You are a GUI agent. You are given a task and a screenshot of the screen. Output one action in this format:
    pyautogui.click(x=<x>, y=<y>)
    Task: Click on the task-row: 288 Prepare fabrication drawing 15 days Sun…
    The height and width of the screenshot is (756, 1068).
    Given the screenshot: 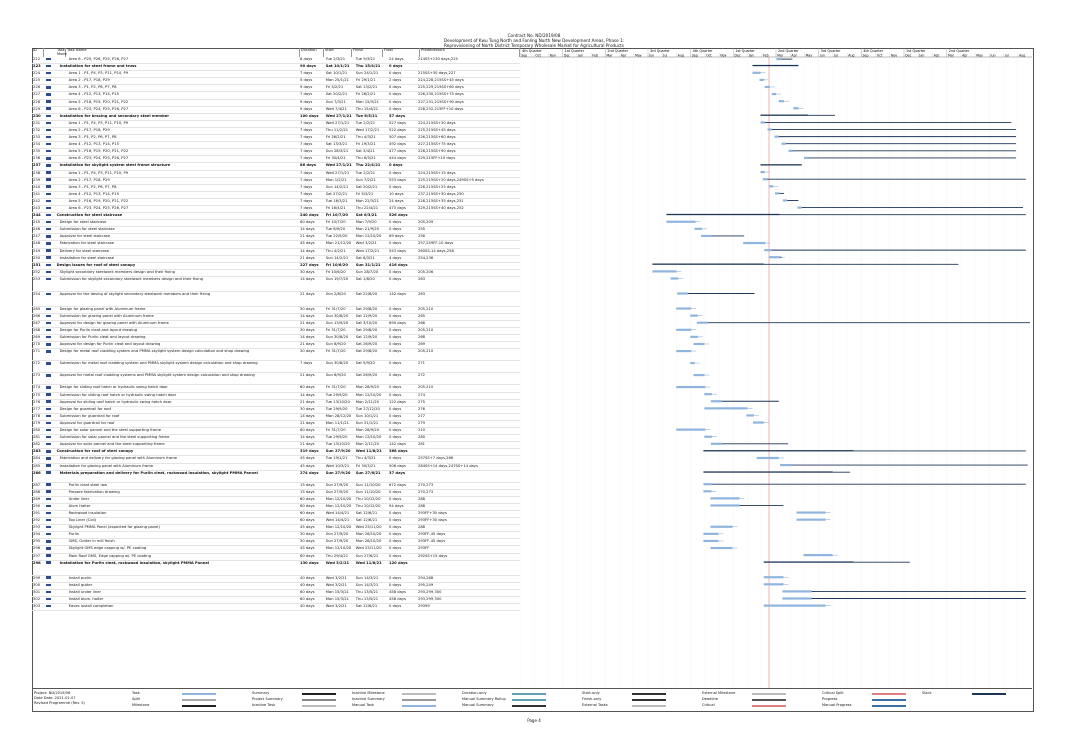 What is the action you would take?
    pyautogui.click(x=276, y=493)
    